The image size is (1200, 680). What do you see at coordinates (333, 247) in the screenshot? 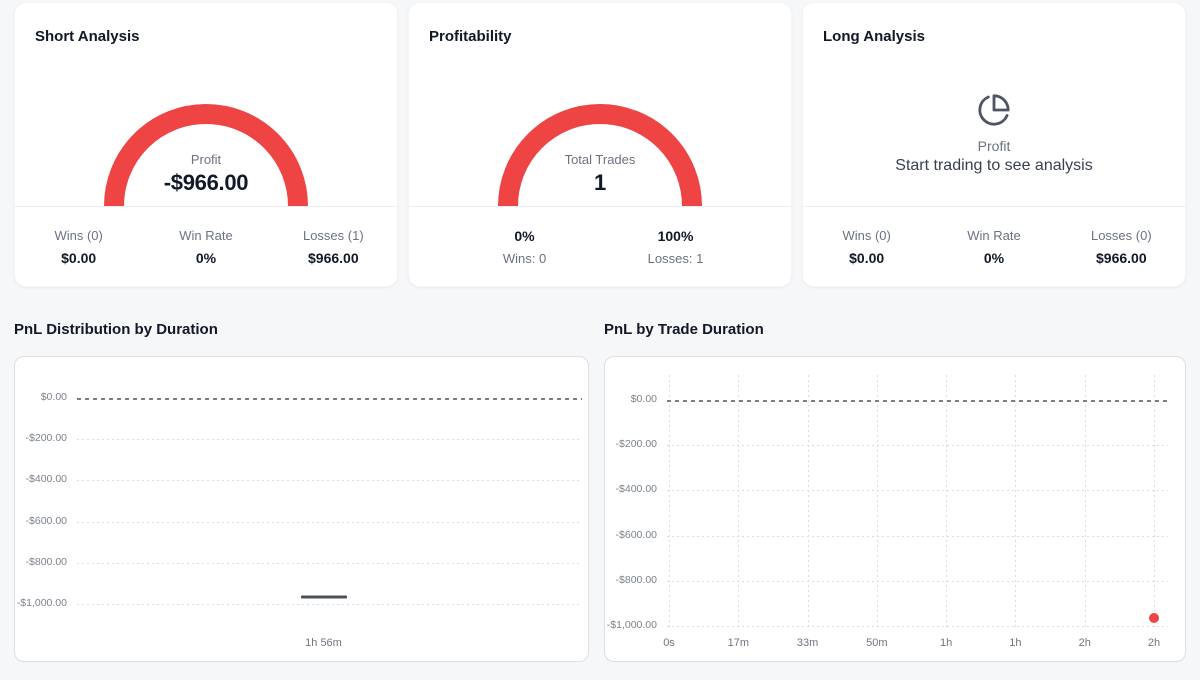
I see `stat-cell: Losses (1) $966.00` at bounding box center [333, 247].